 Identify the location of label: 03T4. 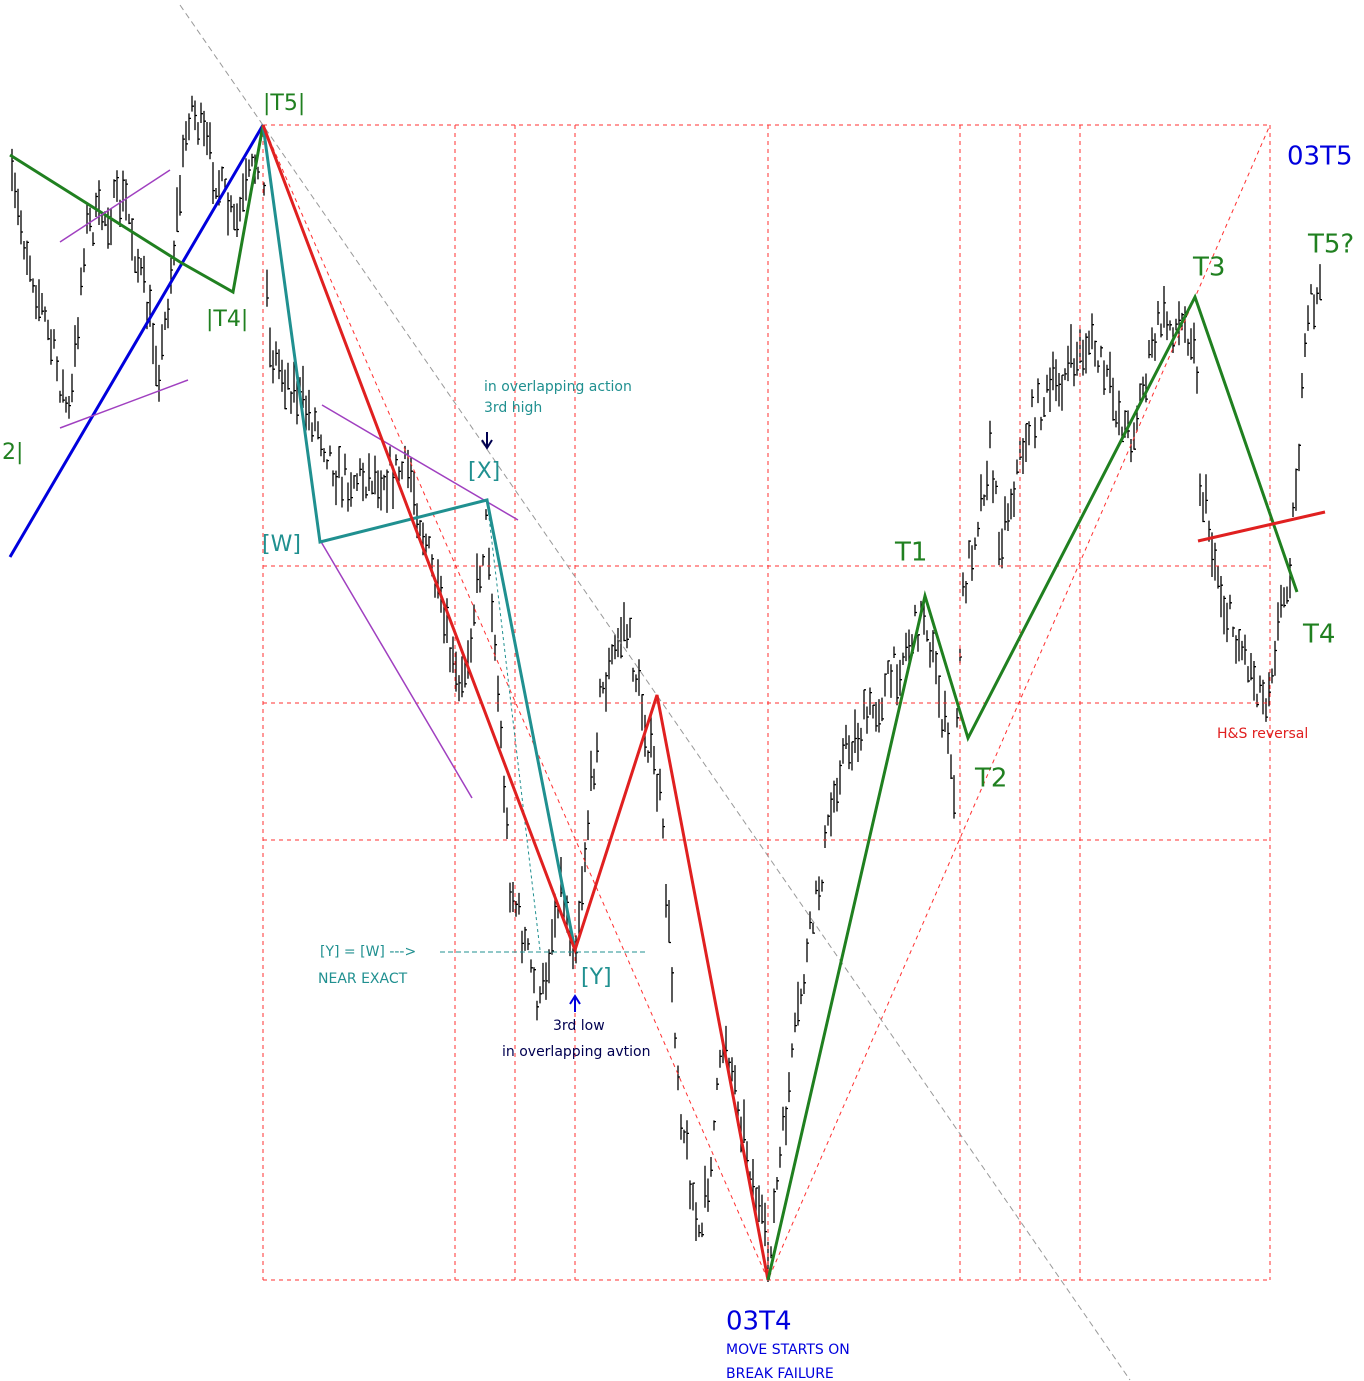
(759, 1322).